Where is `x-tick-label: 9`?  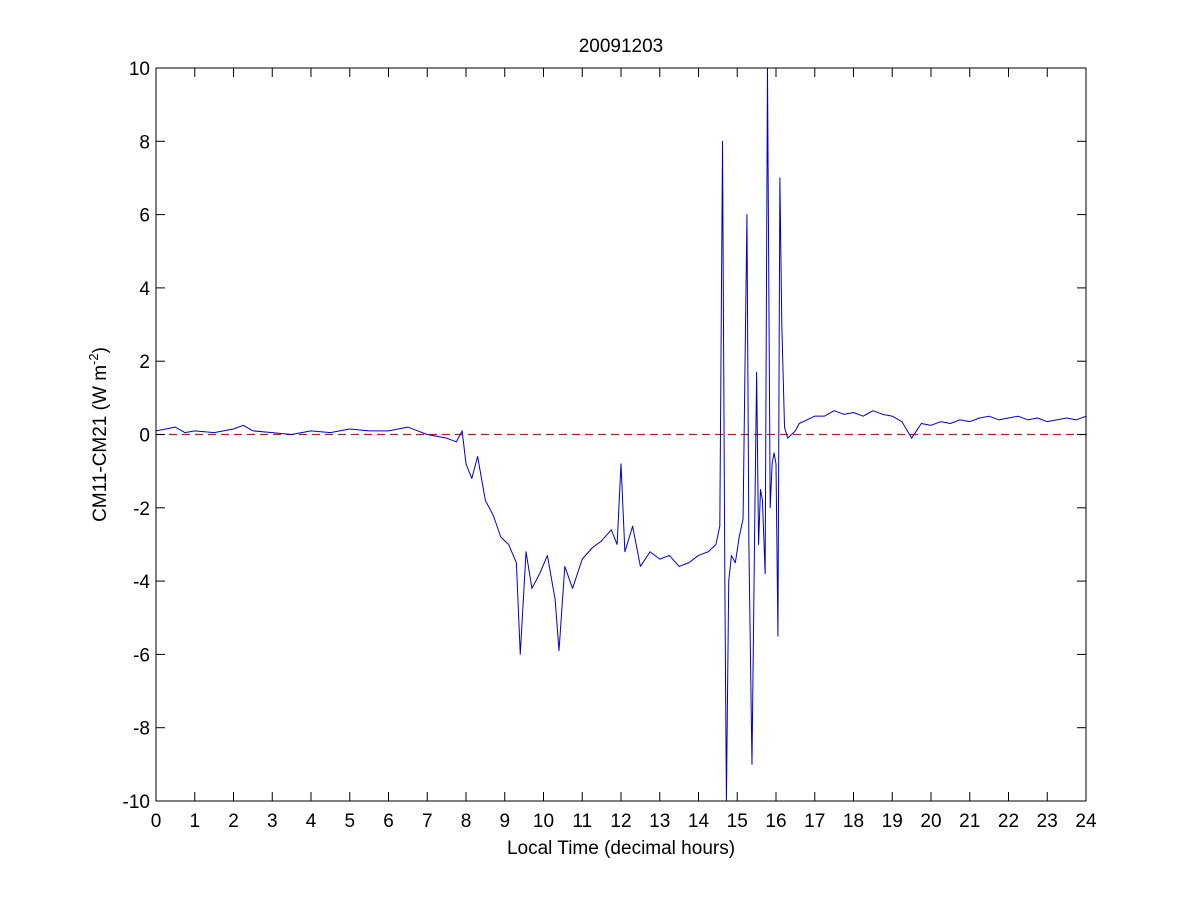
x-tick-label: 9 is located at coordinates (504, 821).